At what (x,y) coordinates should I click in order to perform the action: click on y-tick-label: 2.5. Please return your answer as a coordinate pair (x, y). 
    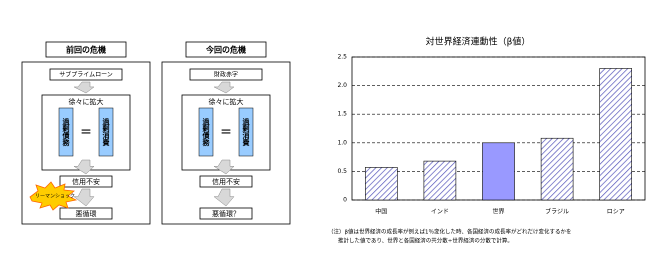
    Looking at the image, I should click on (342, 57).